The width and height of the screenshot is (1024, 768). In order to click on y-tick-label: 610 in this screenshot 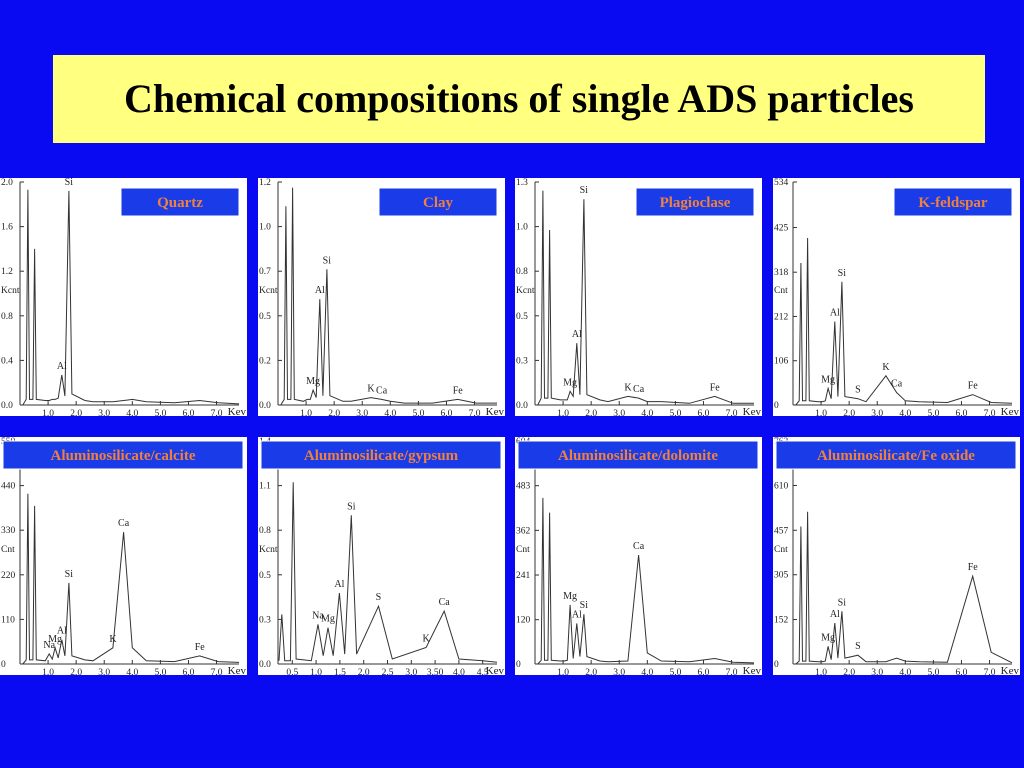, I will do `click(781, 486)`.